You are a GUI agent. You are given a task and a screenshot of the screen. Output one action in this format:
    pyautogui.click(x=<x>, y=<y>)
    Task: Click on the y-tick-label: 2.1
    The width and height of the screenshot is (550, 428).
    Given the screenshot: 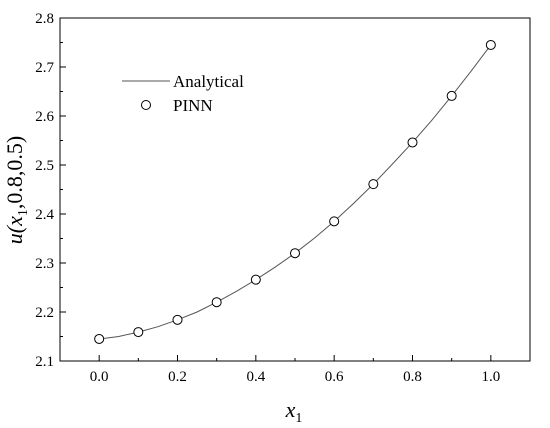 What is the action you would take?
    pyautogui.click(x=44, y=362)
    